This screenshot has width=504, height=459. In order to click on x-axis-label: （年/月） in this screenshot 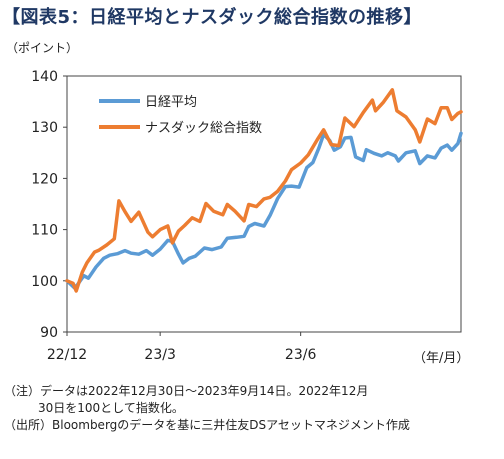, I will do `click(441, 358)`.